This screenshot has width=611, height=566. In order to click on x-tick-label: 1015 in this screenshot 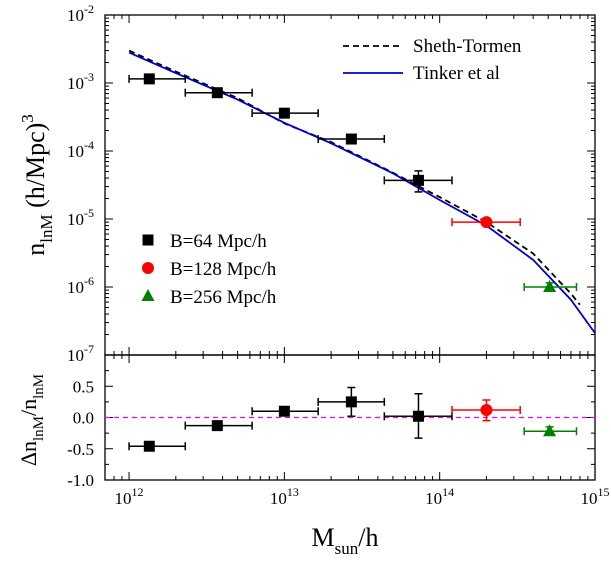, I will do `click(595, 496)`.